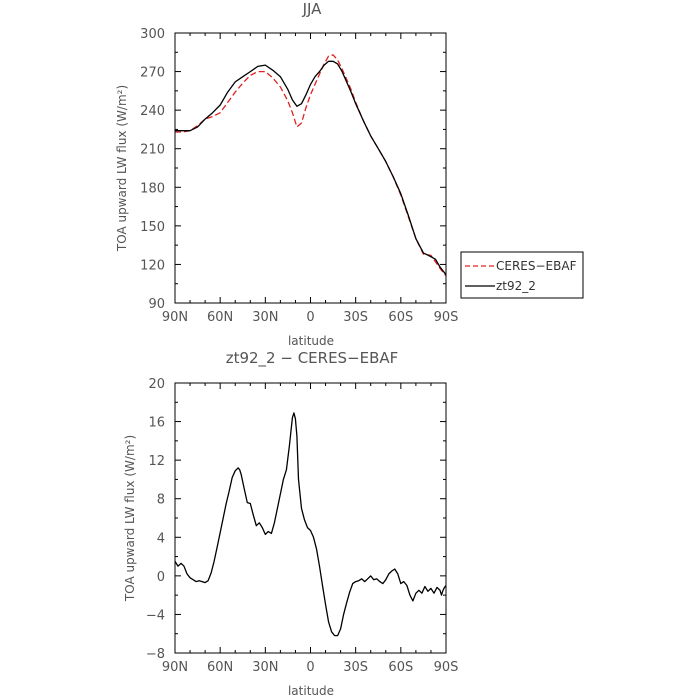 The image size is (700, 700). What do you see at coordinates (161, 577) in the screenshot?
I see `y-tick-label: 0` at bounding box center [161, 577].